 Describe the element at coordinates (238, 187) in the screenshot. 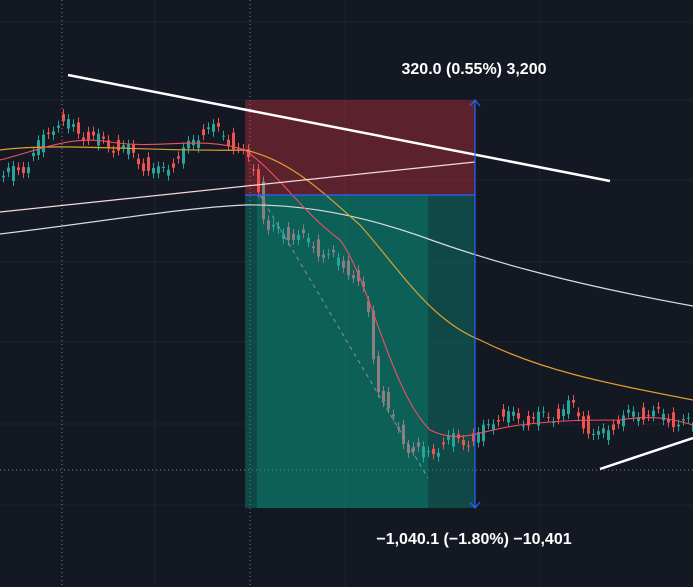

I see `trend-line` at that location.